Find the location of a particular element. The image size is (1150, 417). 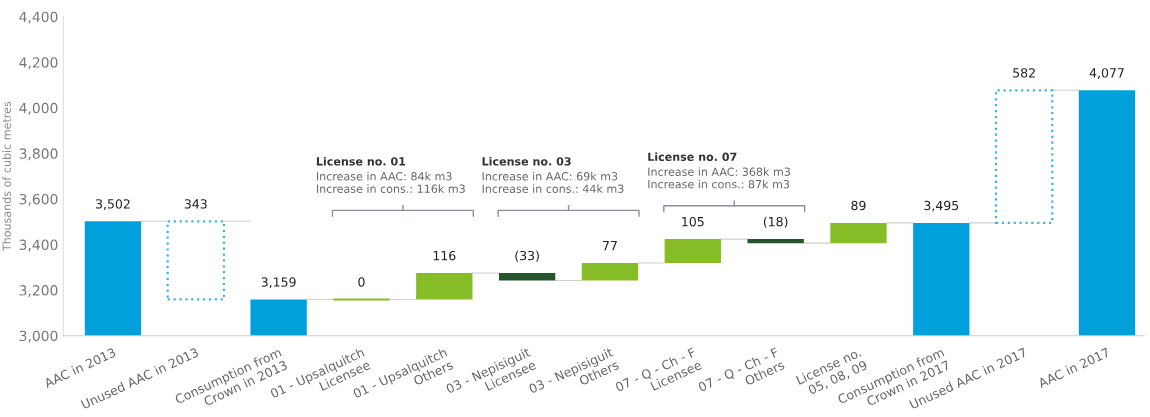

x-tick-label: AAC in 2013 is located at coordinates (80, 368).